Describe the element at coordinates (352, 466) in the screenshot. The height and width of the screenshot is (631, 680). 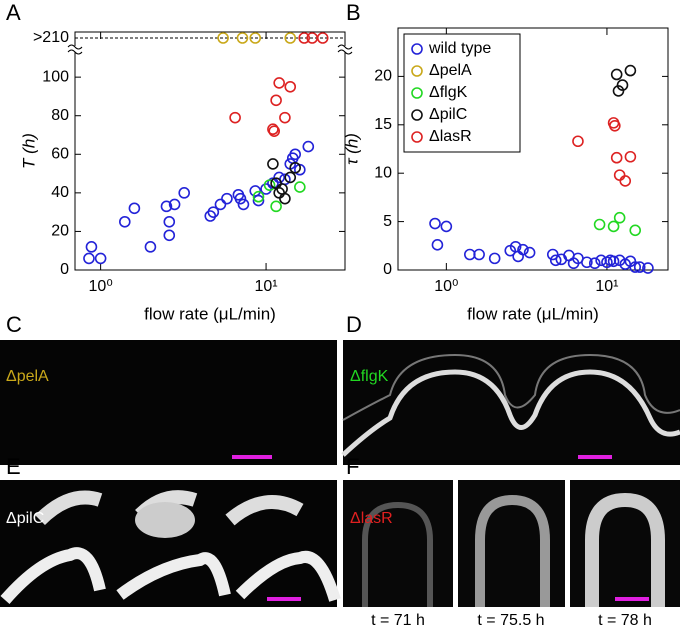
I see `panel-letter: F` at that location.